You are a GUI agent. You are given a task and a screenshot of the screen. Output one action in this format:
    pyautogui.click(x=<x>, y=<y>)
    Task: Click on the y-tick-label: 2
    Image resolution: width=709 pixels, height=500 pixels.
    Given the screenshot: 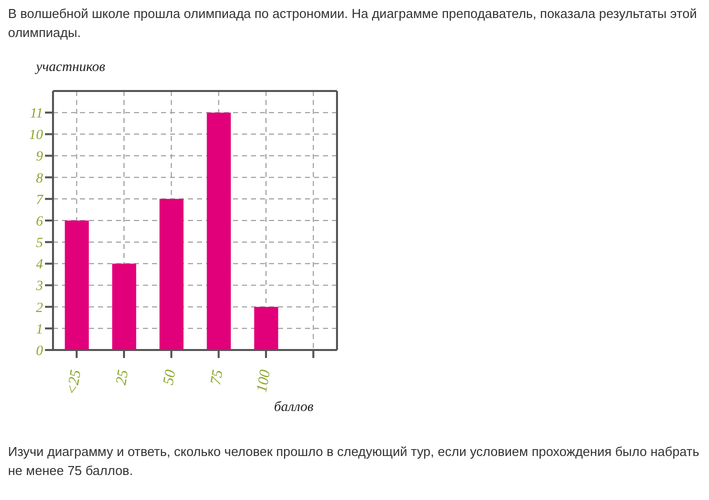 What is the action you would take?
    pyautogui.click(x=39, y=308)
    